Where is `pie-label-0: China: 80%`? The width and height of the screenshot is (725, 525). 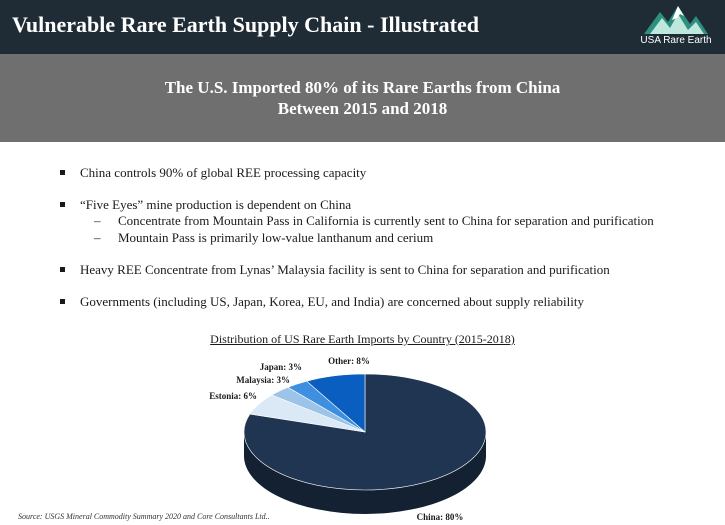
pie-label-0: China: 80% is located at coordinates (440, 517).